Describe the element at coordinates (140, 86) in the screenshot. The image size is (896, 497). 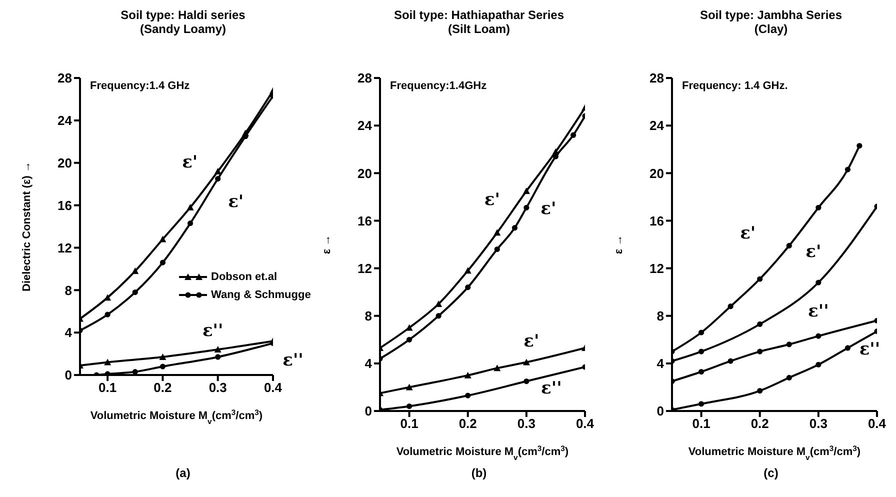
I see `annotation: Frequency:1.4 GHz` at that location.